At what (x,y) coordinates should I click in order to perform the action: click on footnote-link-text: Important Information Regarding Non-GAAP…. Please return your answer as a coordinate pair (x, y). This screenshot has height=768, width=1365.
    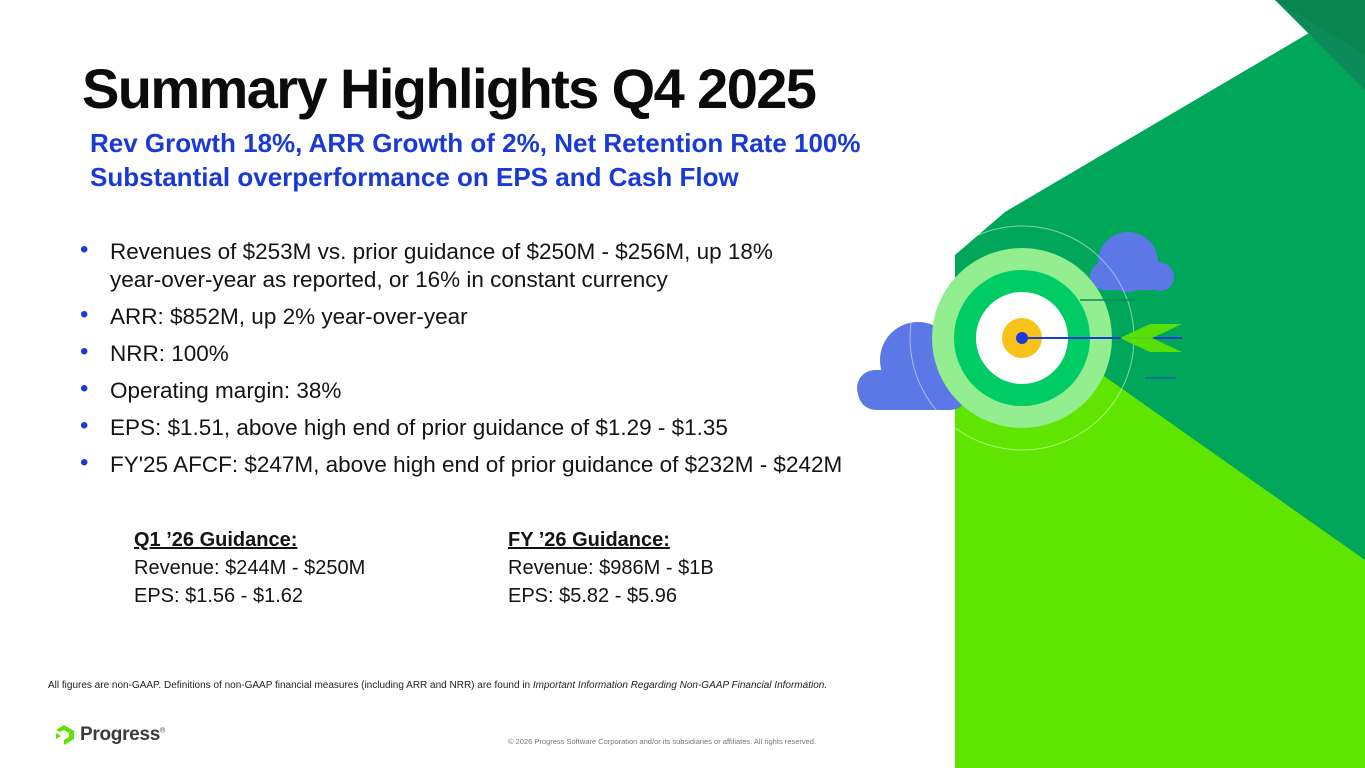
    Looking at the image, I should click on (680, 685).